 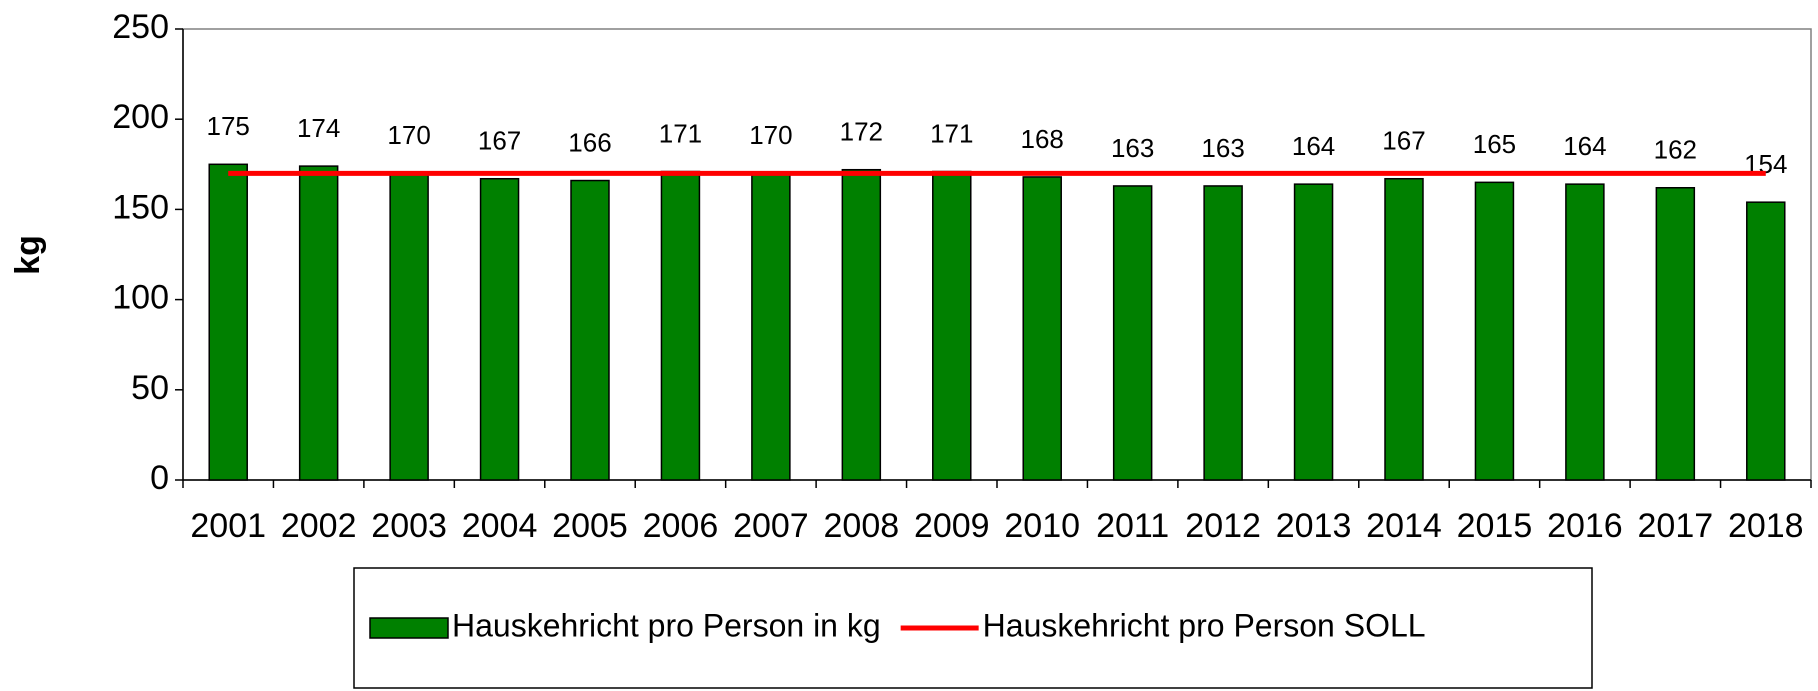 I want to click on legend-label: Hauskehricht pro Person in kg, so click(x=666, y=625).